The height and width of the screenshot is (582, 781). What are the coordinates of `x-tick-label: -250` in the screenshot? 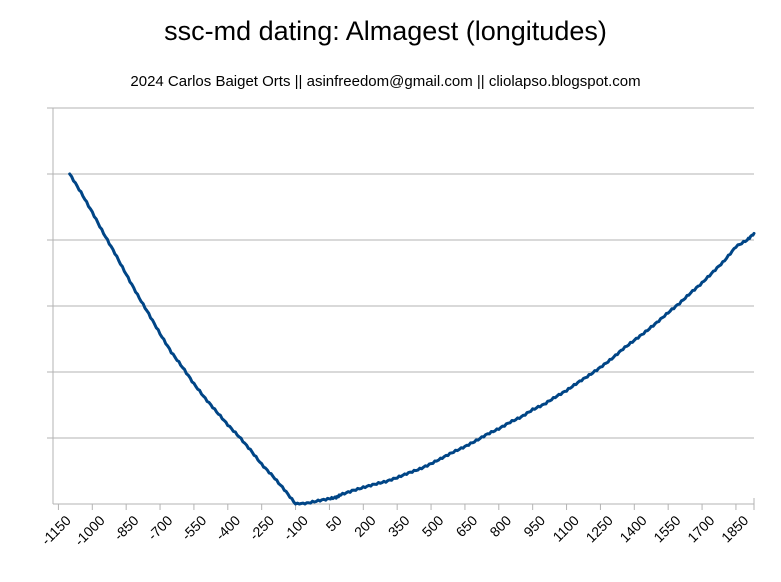 It's located at (261, 527).